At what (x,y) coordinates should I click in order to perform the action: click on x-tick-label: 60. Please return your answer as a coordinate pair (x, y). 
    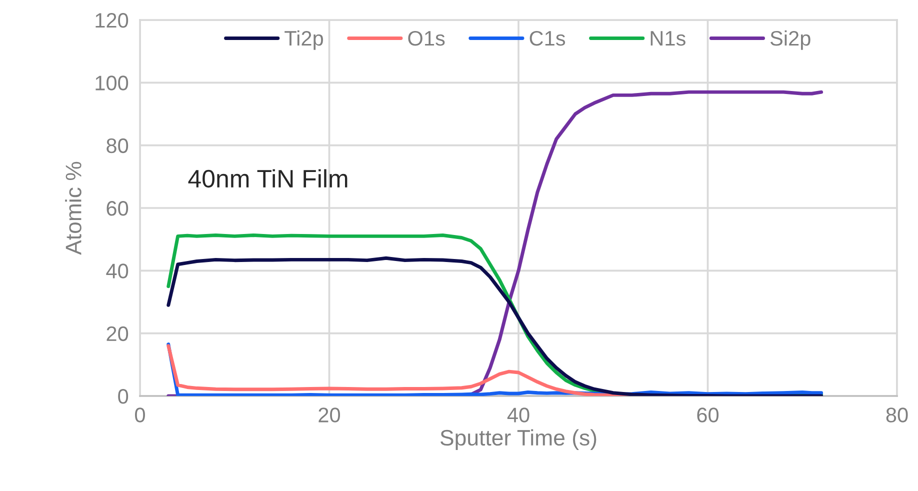
    Looking at the image, I should click on (708, 415).